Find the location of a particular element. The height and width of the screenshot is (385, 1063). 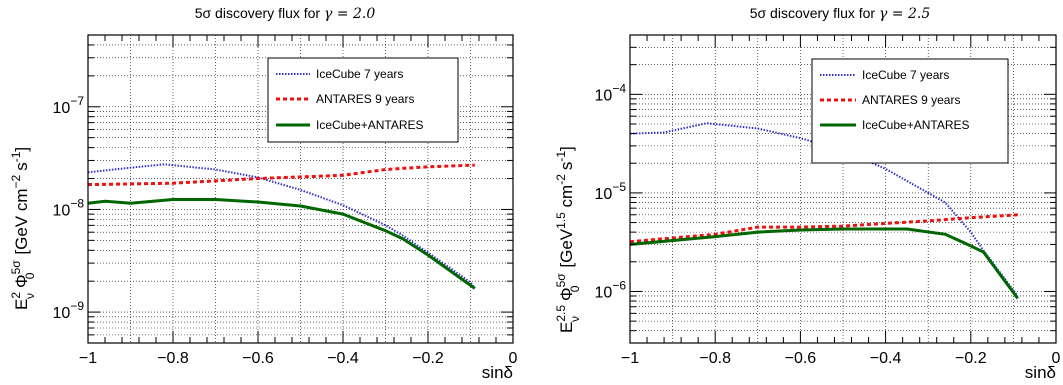

y-tick-labels: 10⁻⁹ 10⁻⁸ 10⁻⁷ is located at coordinates (69, 208).